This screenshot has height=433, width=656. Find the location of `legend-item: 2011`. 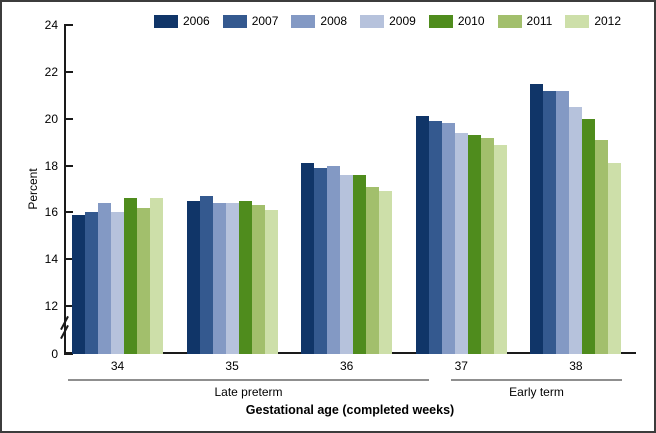

legend-item: 2011 is located at coordinates (525, 21).